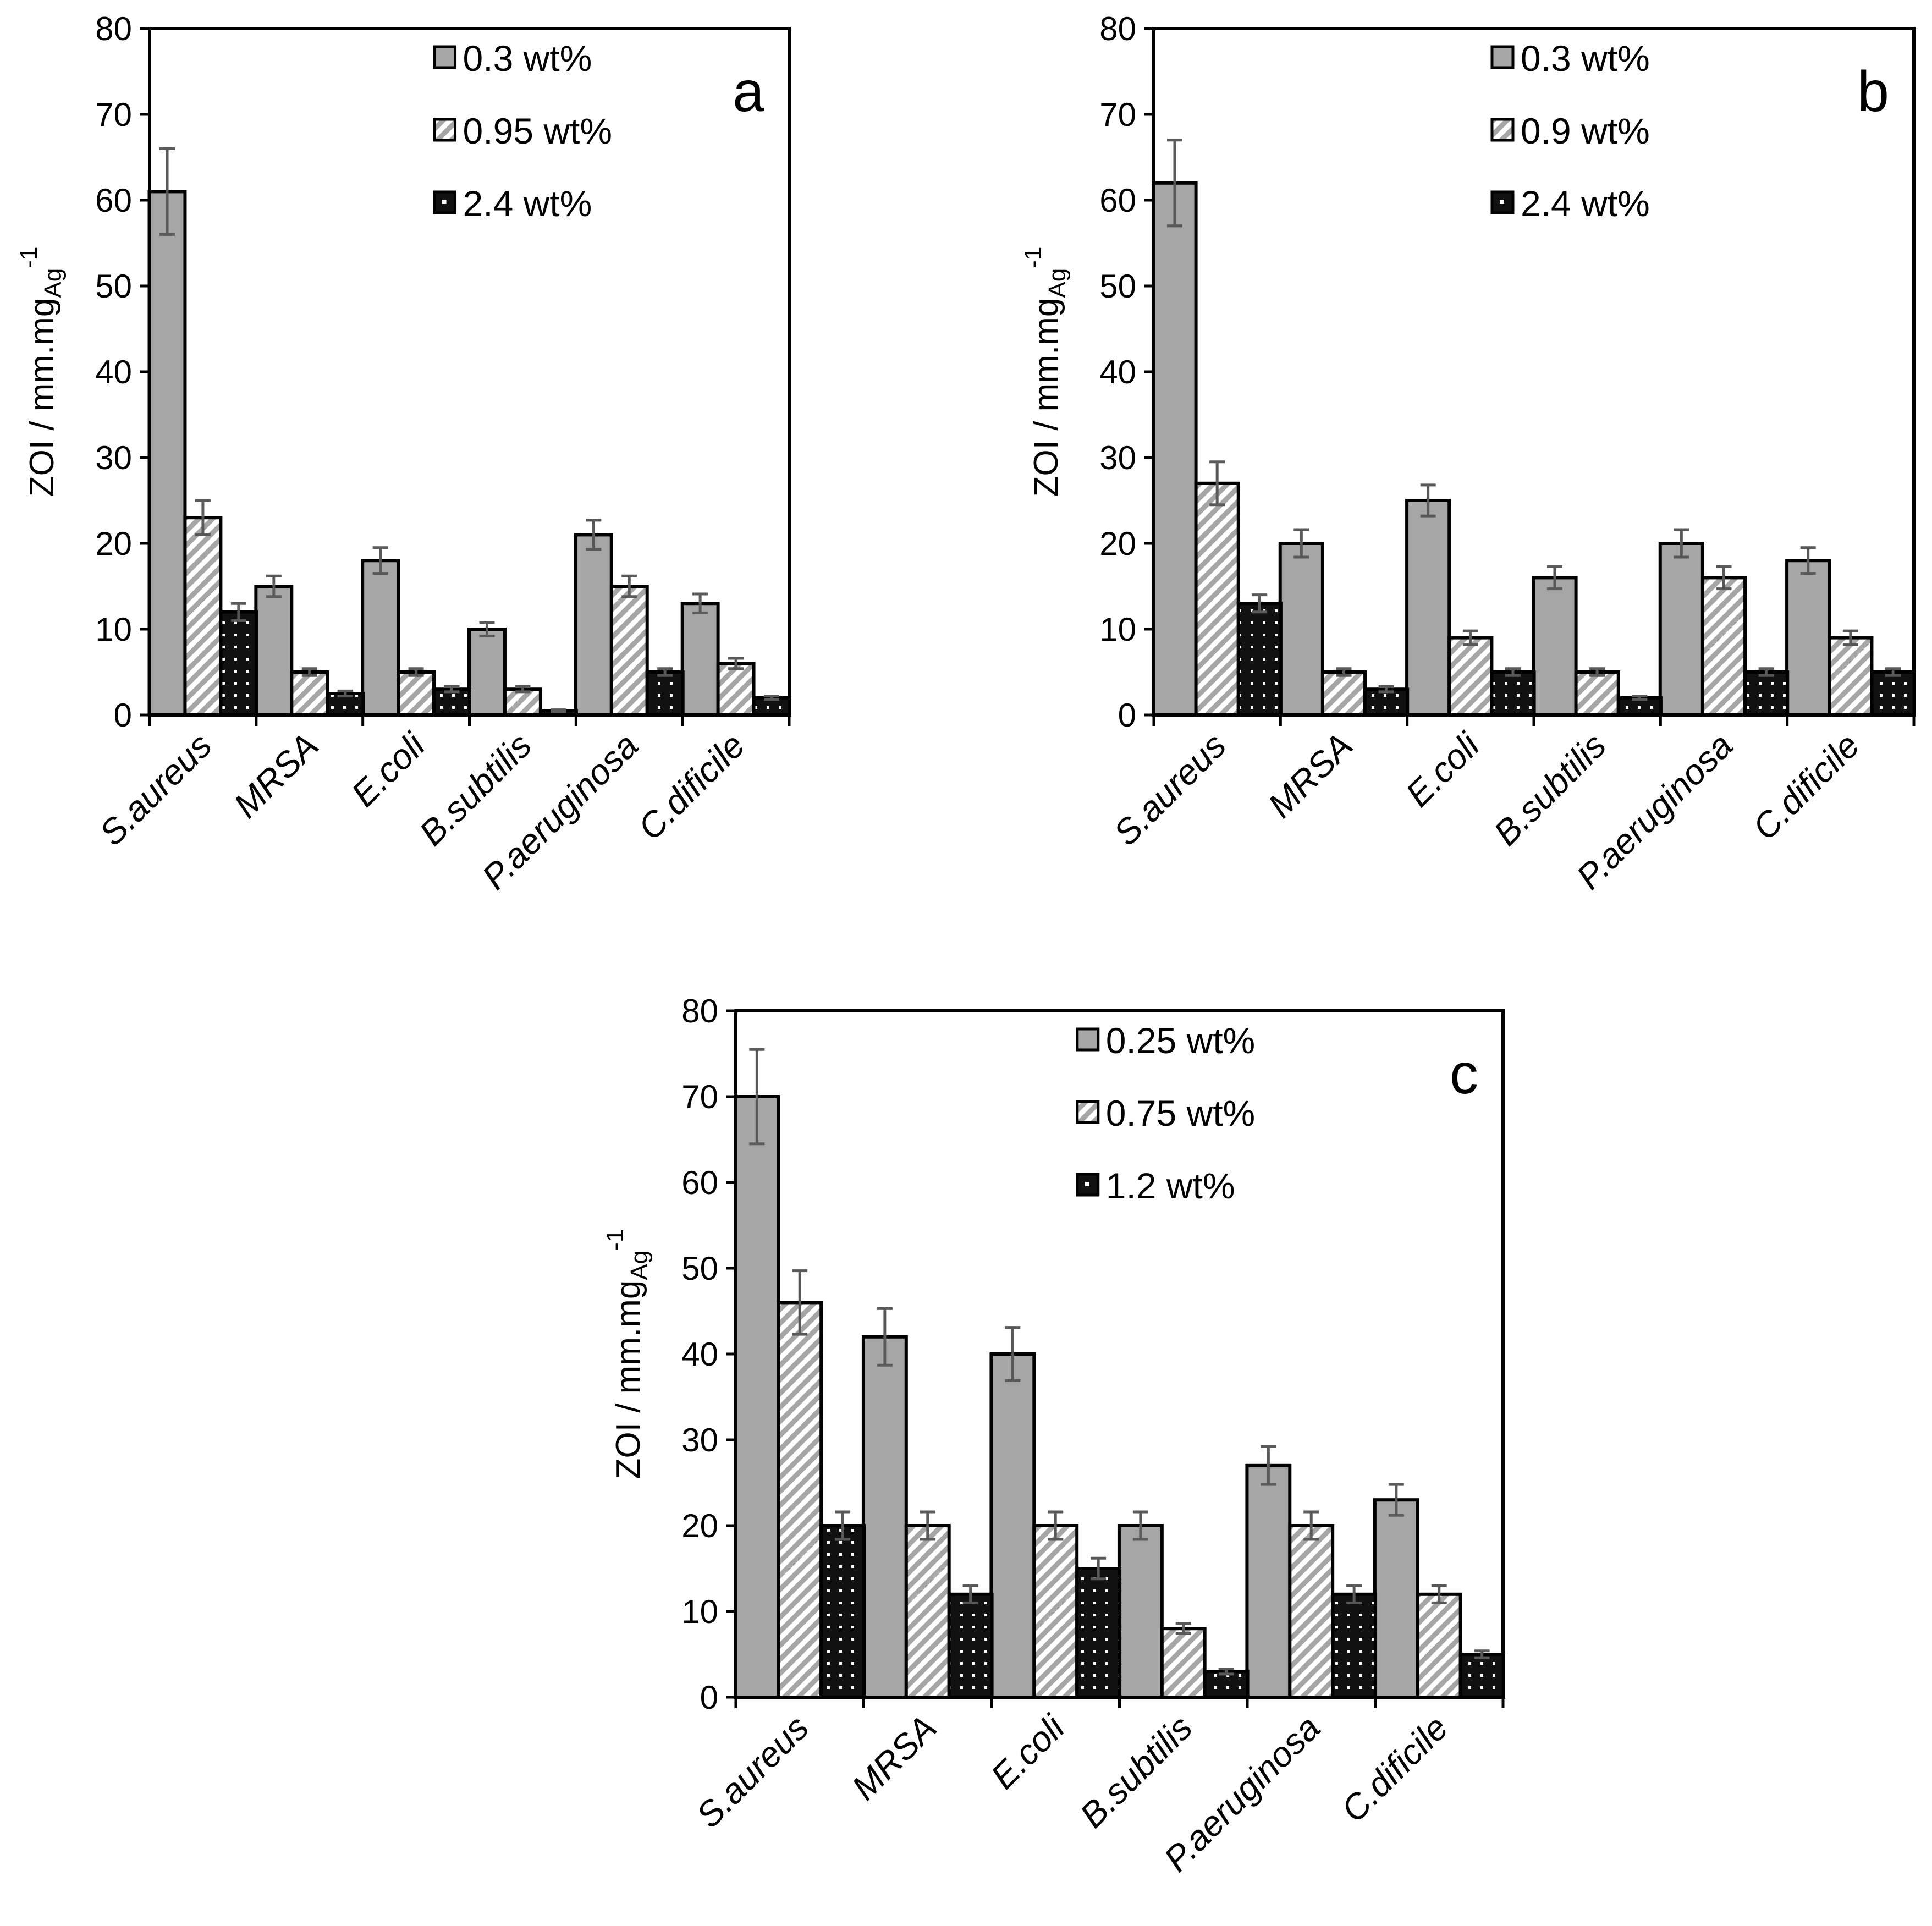 This screenshot has height=1926, width=1932. I want to click on legend-label: 0.95 wt%, so click(537, 131).